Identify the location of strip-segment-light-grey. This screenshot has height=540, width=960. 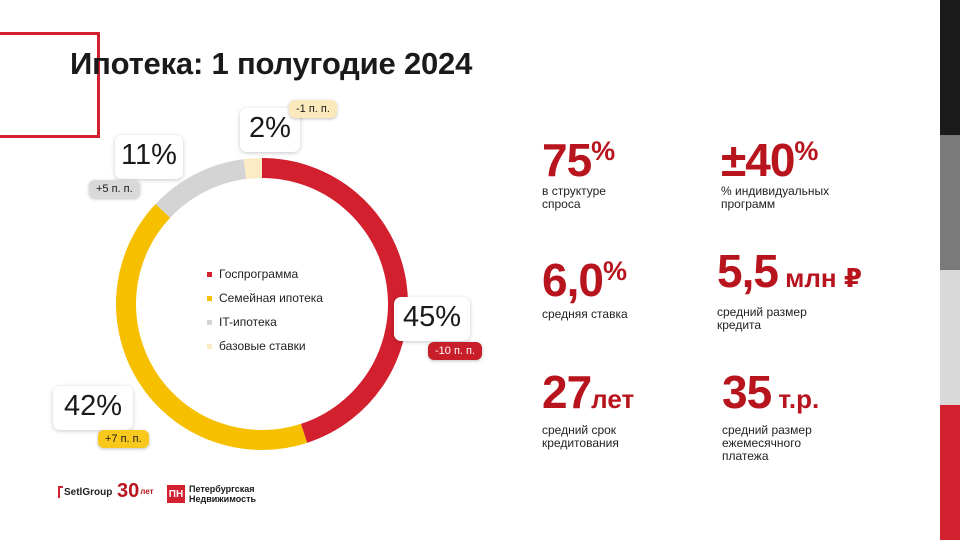
(950, 337).